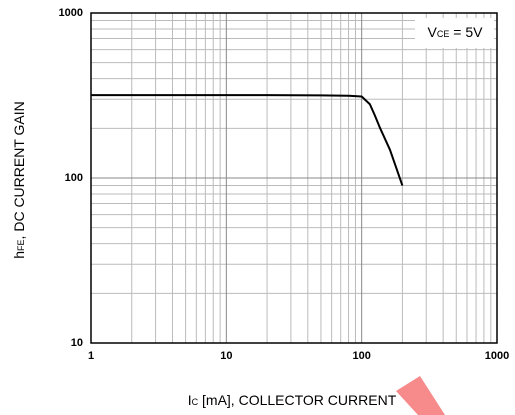  I want to click on y-label-main: h, so click(19, 255).